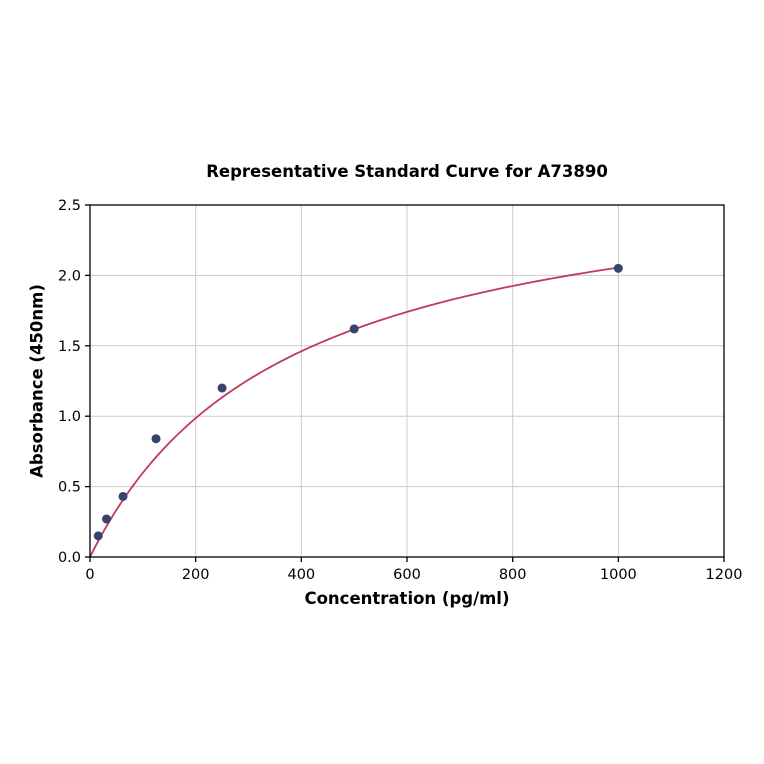 Image resolution: width=764 pixels, height=764 pixels. I want to click on y-tick-label: 0.0, so click(69, 558).